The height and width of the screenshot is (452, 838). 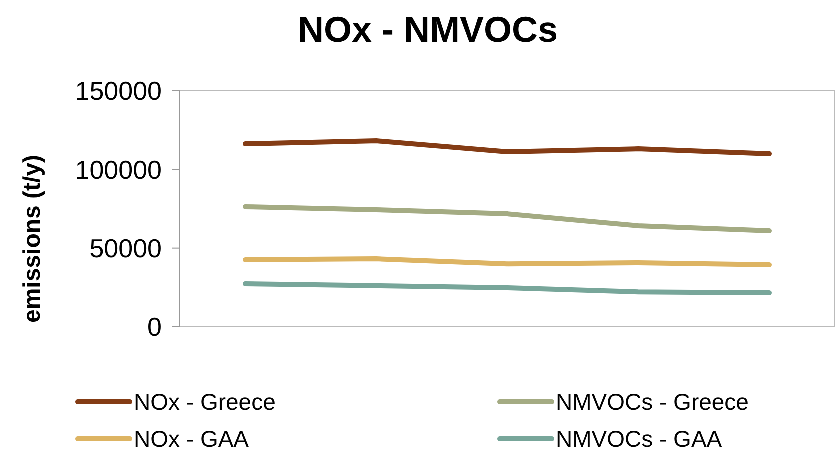 I want to click on y-tick-label: 100000, so click(x=118, y=169).